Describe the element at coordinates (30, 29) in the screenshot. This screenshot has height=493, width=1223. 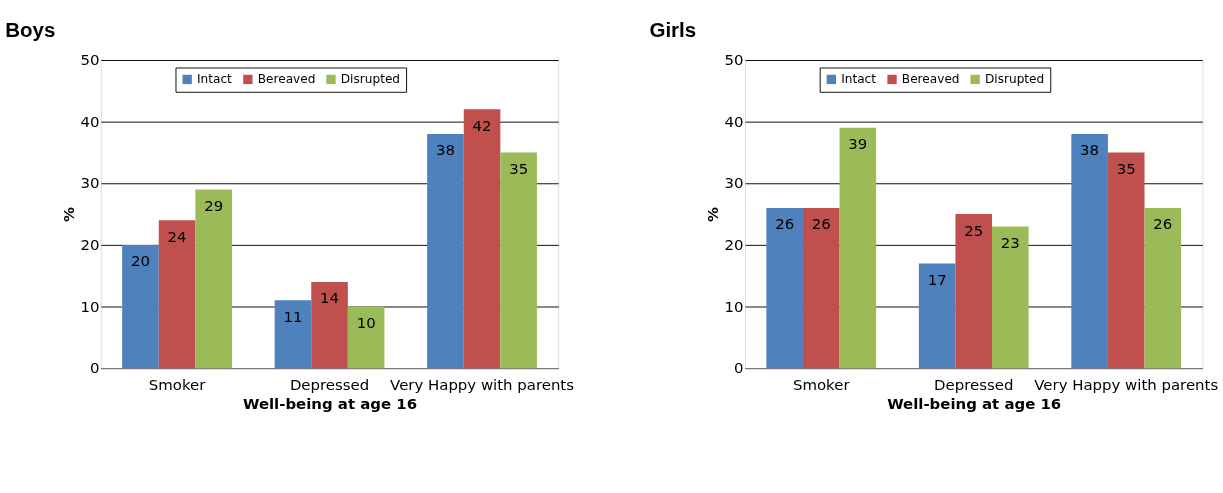
I see `chart-title: Boys` at that location.